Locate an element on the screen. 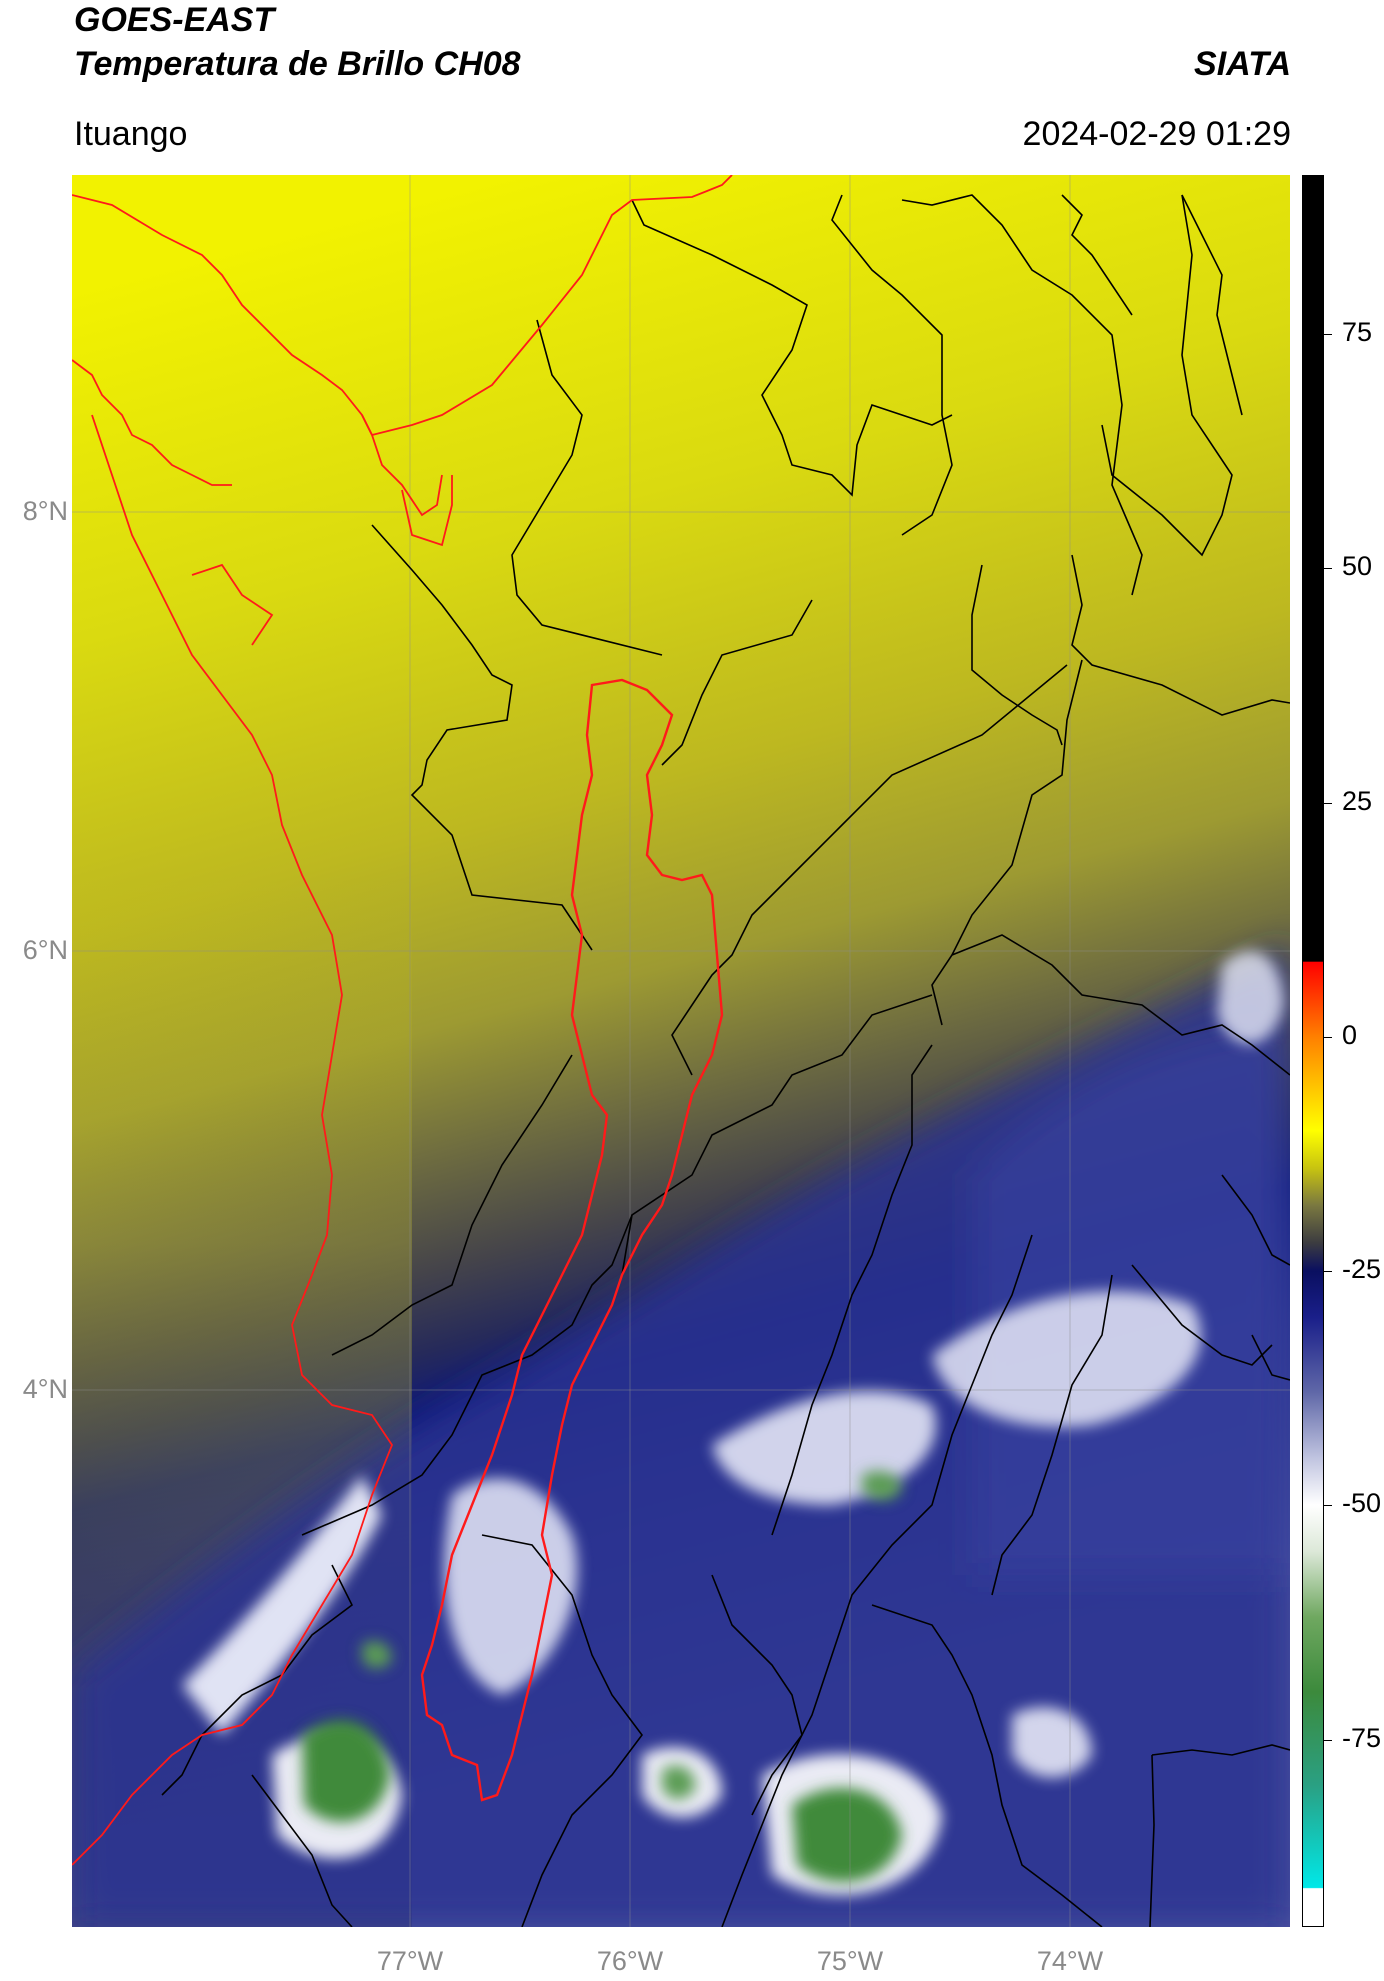  temperature-colorbar is located at coordinates (1313, 1051).